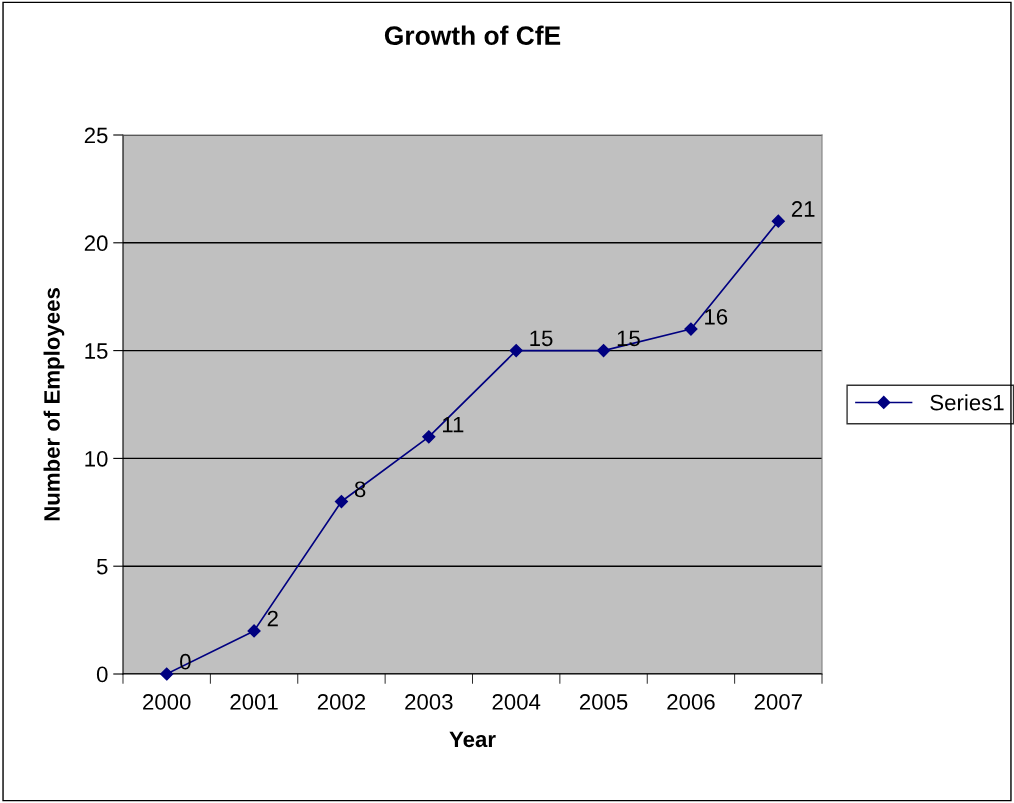 This screenshot has width=1014, height=803. What do you see at coordinates (778, 702) in the screenshot?
I see `x-tick-label: 2007` at bounding box center [778, 702].